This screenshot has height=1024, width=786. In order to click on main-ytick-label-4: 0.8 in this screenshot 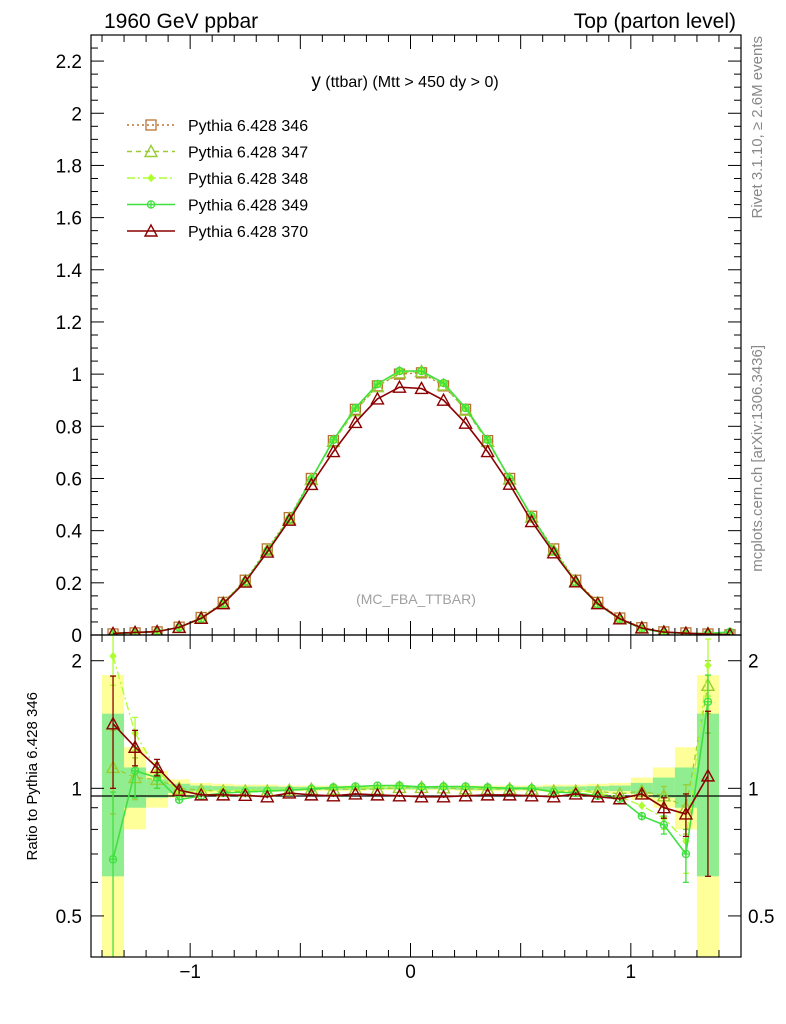, I will do `click(69, 427)`.